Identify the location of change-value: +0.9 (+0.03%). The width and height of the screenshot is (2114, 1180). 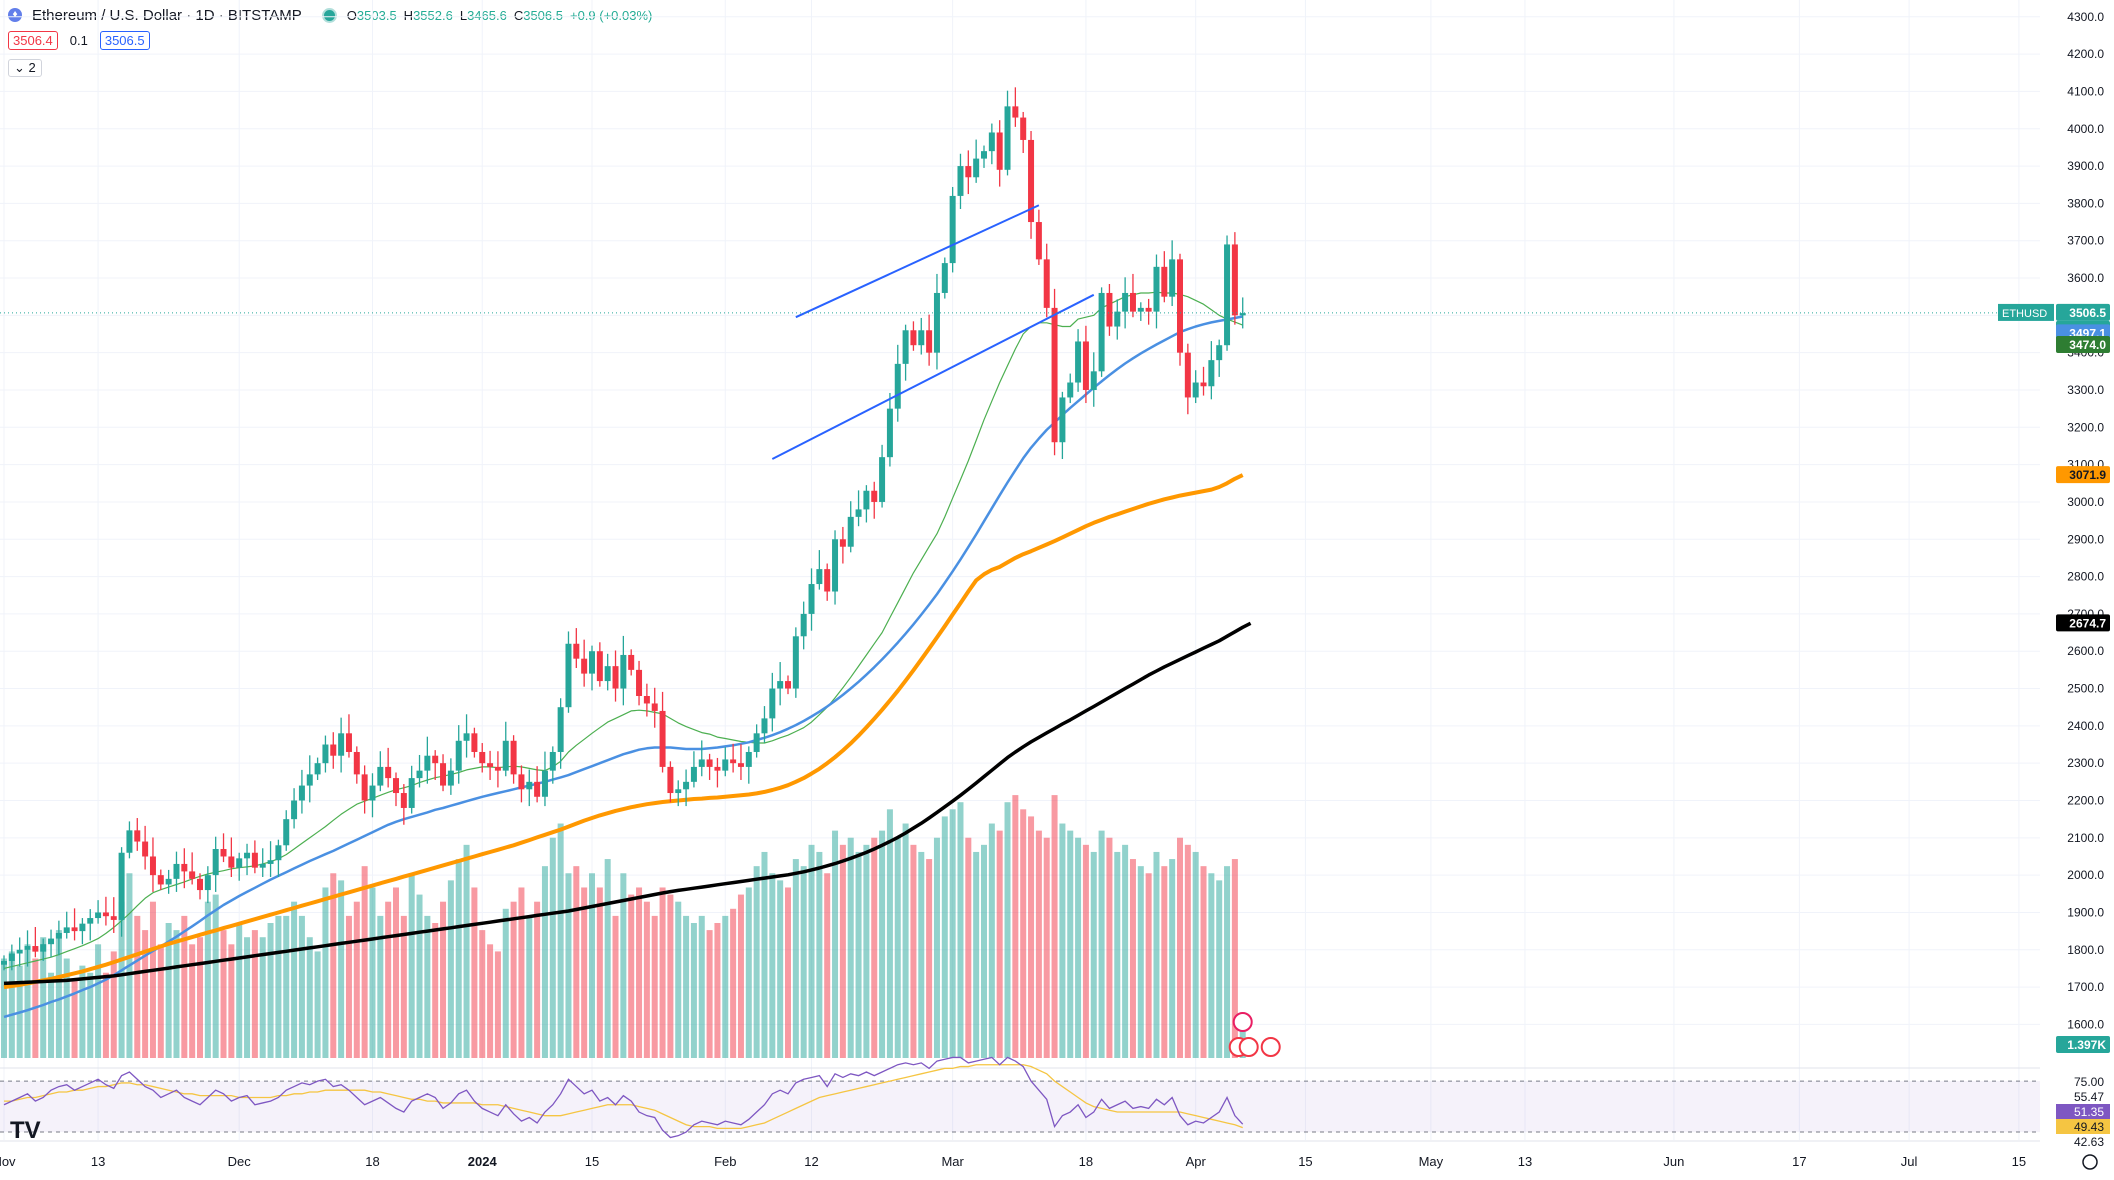
(611, 15).